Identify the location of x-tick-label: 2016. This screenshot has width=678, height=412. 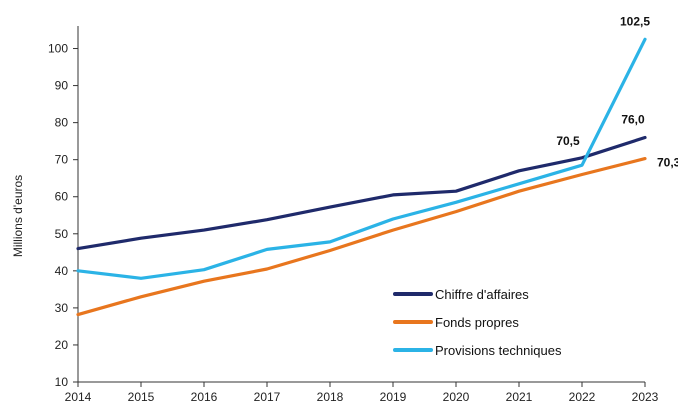
(204, 397).